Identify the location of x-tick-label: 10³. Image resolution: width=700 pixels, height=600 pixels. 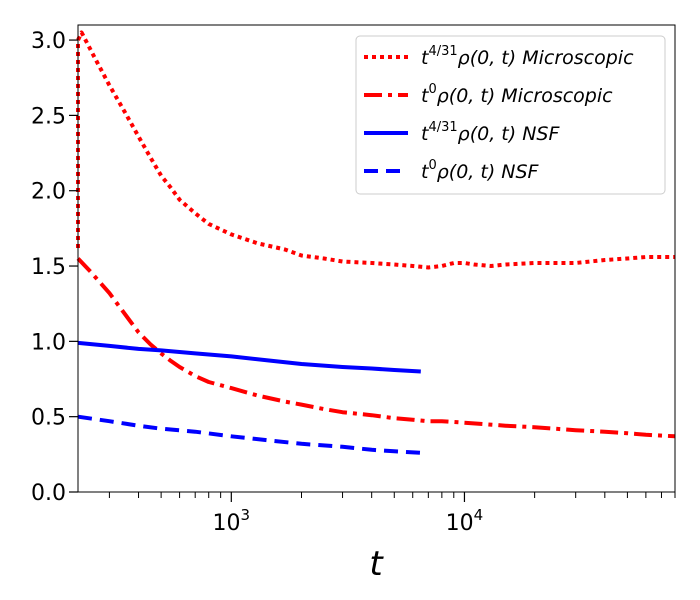
(232, 521).